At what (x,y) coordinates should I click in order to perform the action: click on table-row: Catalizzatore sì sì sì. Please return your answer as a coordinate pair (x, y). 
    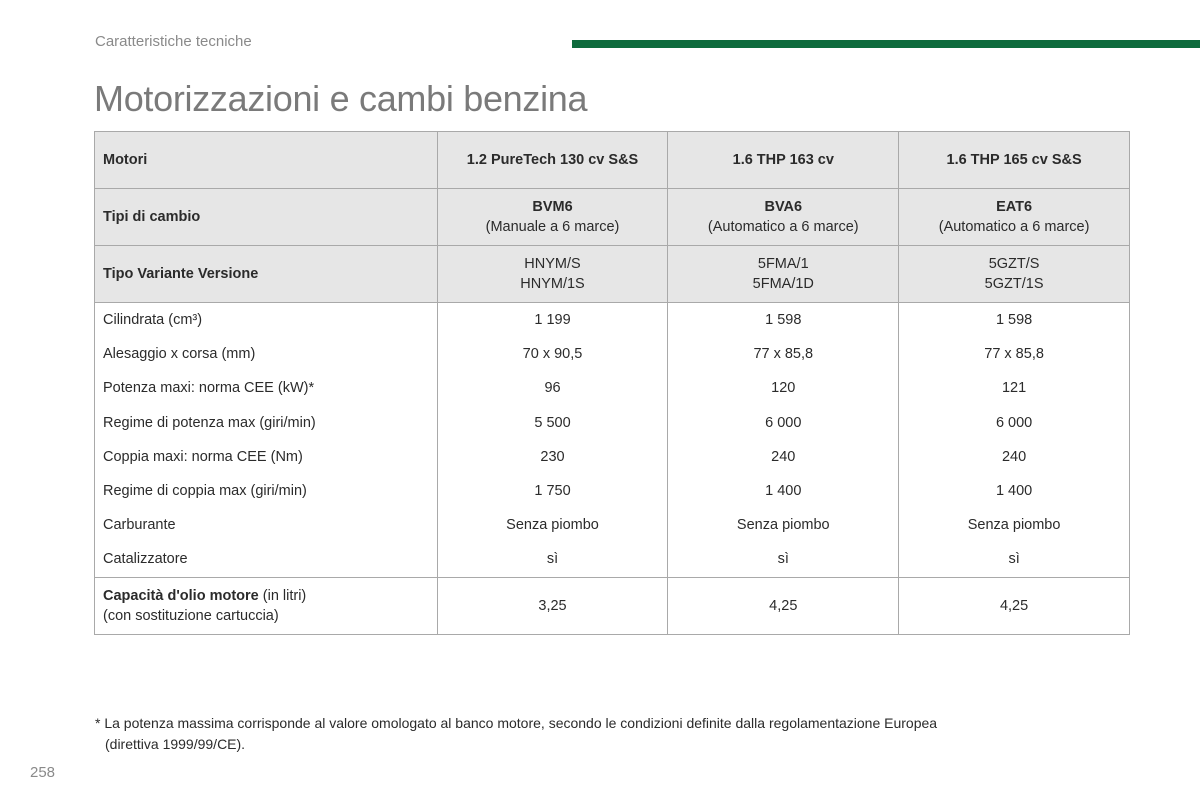
    Looking at the image, I should click on (612, 559).